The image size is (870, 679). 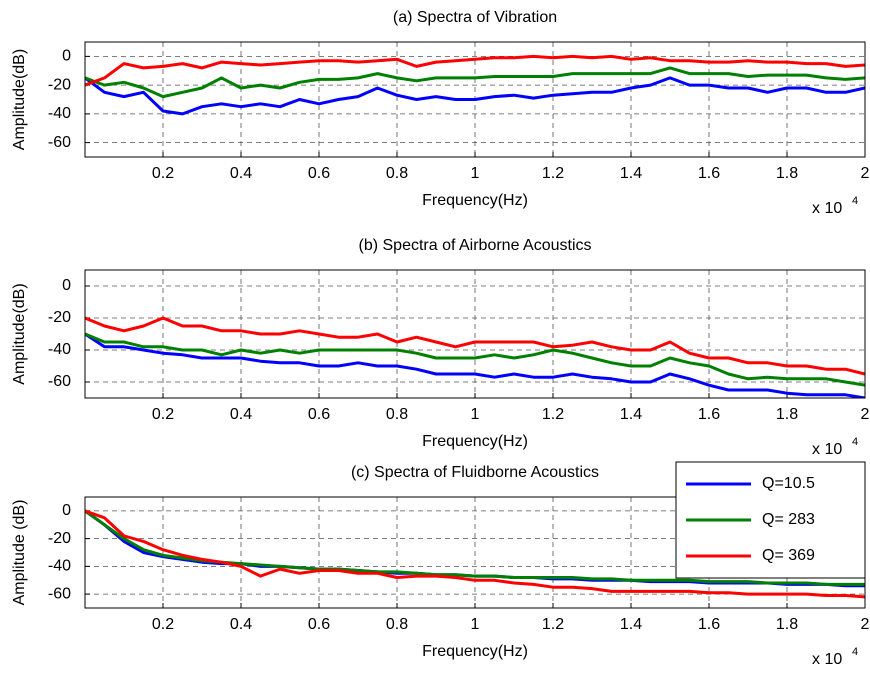 What do you see at coordinates (19, 553) in the screenshot?
I see `y-axis-label: Amplitude (dB)` at bounding box center [19, 553].